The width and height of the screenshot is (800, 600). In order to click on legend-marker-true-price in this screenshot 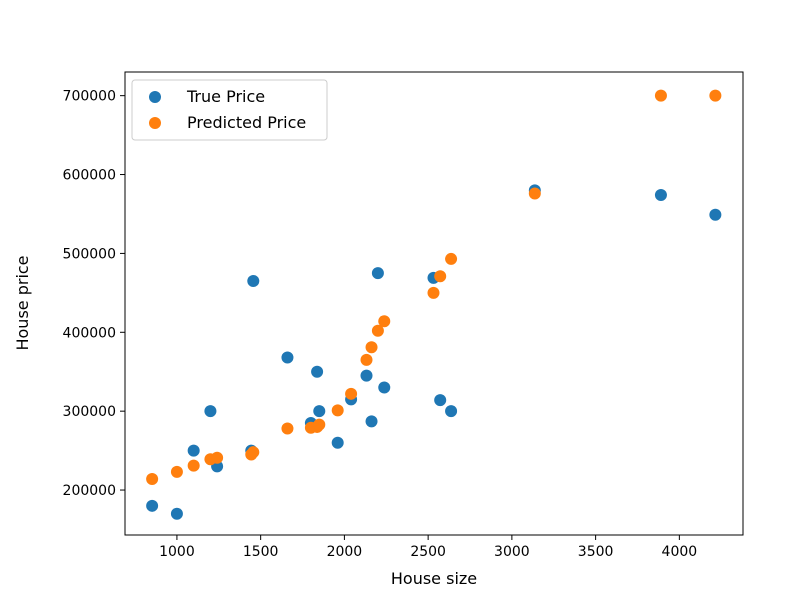, I will do `click(155, 97)`.